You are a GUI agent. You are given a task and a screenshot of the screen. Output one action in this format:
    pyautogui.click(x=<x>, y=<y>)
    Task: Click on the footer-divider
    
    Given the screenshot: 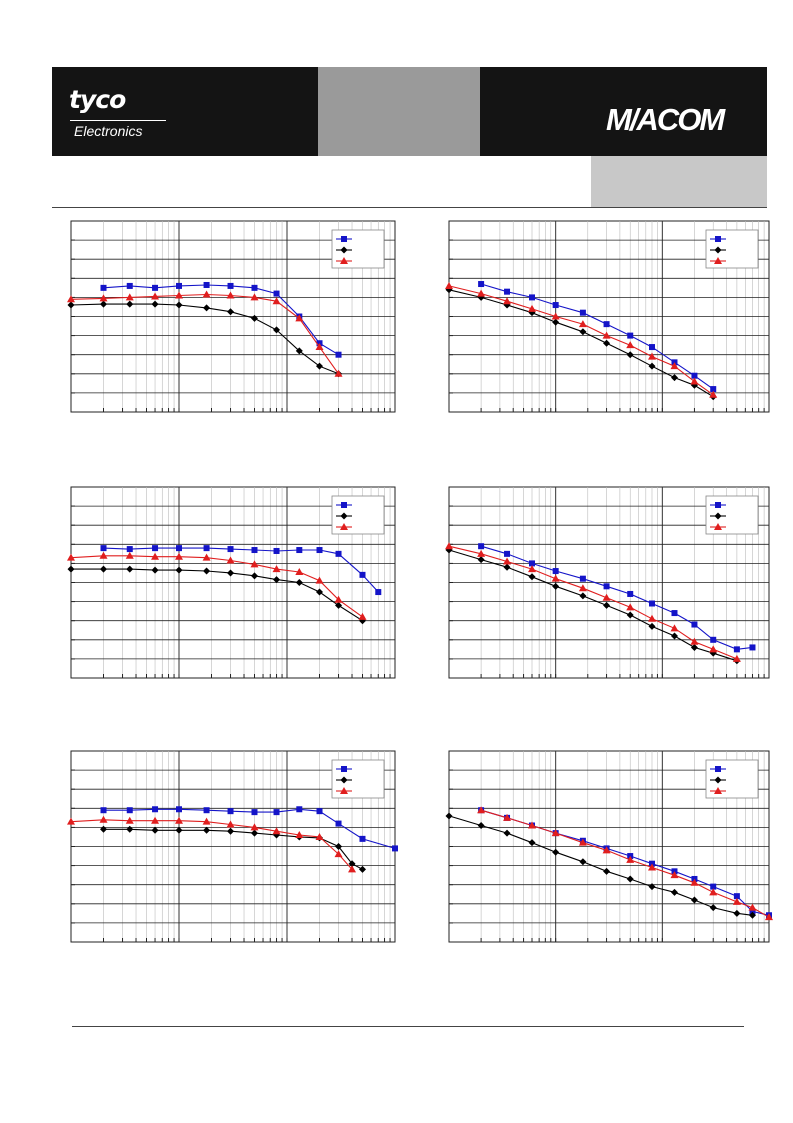 What is the action you would take?
    pyautogui.click(x=408, y=1026)
    